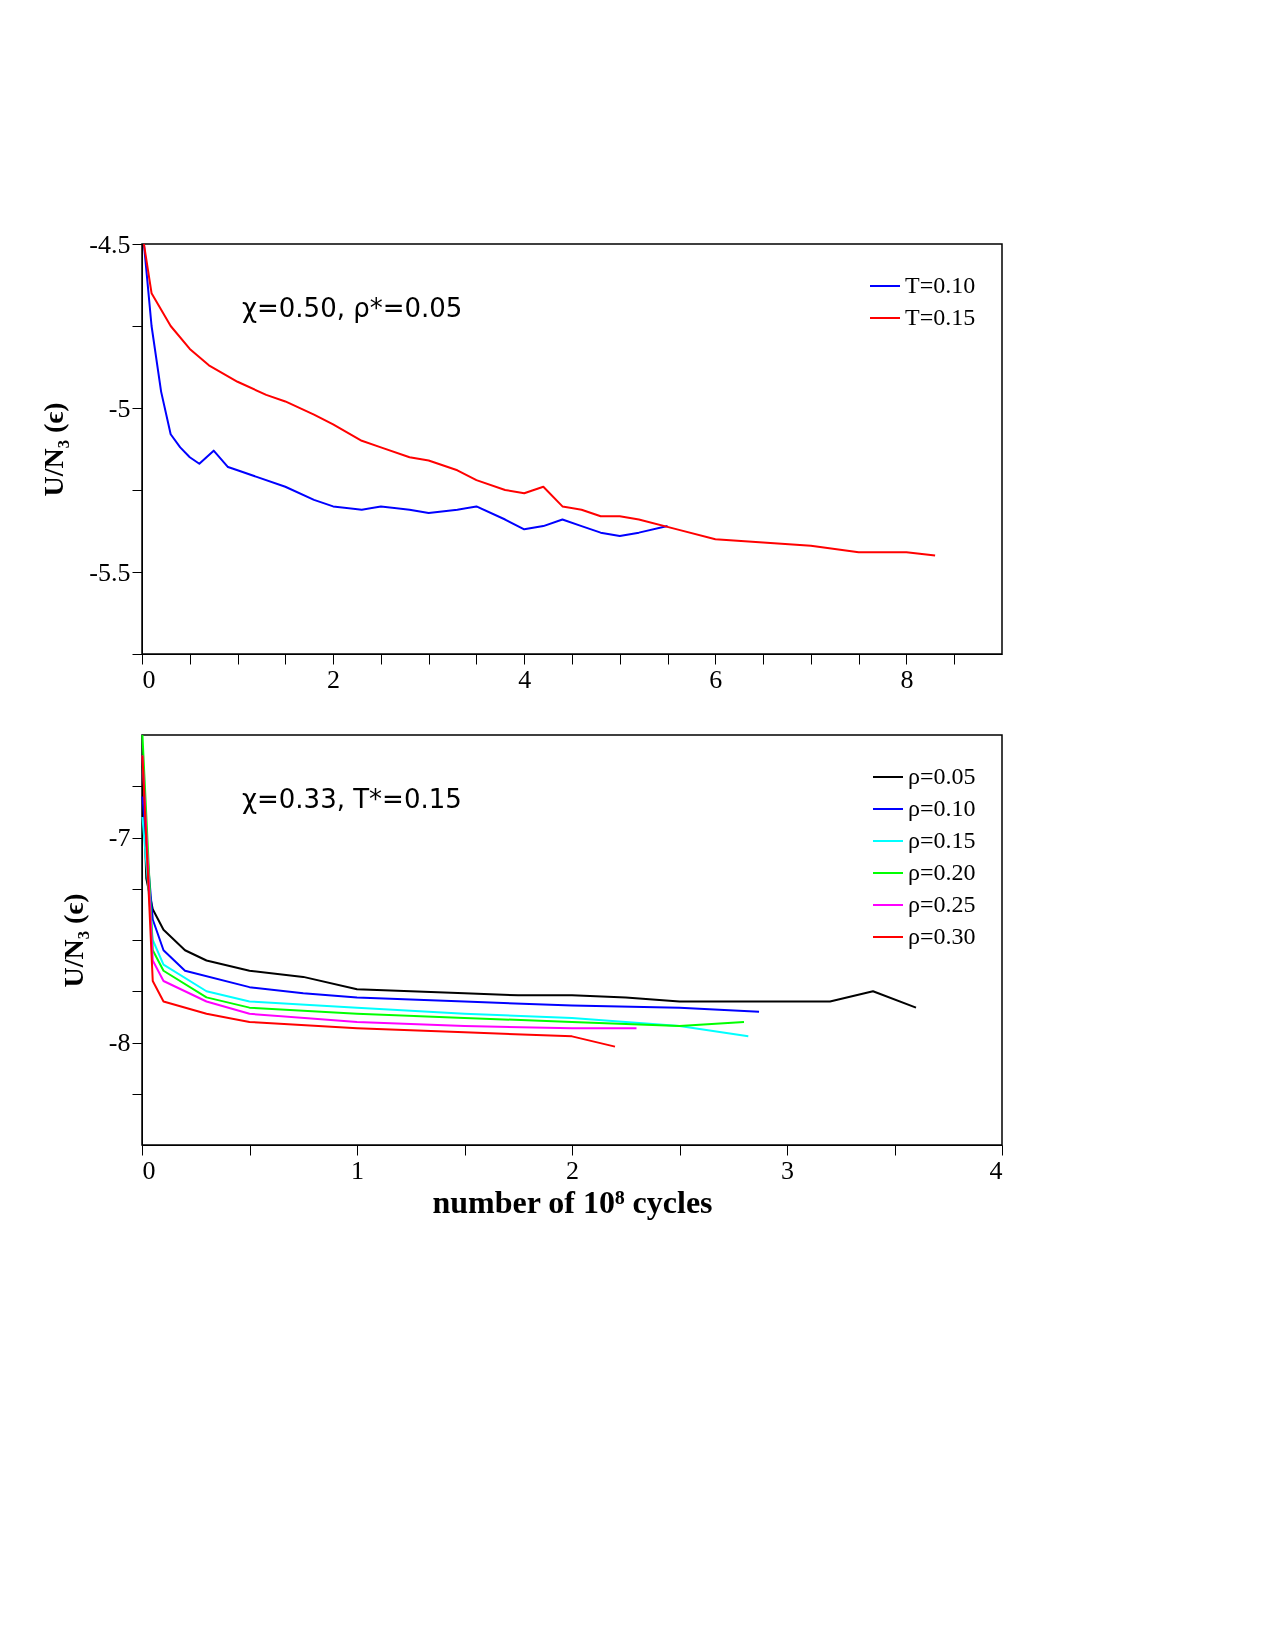  What do you see at coordinates (942, 872) in the screenshot?
I see `legend-label: ρ=0.20` at bounding box center [942, 872].